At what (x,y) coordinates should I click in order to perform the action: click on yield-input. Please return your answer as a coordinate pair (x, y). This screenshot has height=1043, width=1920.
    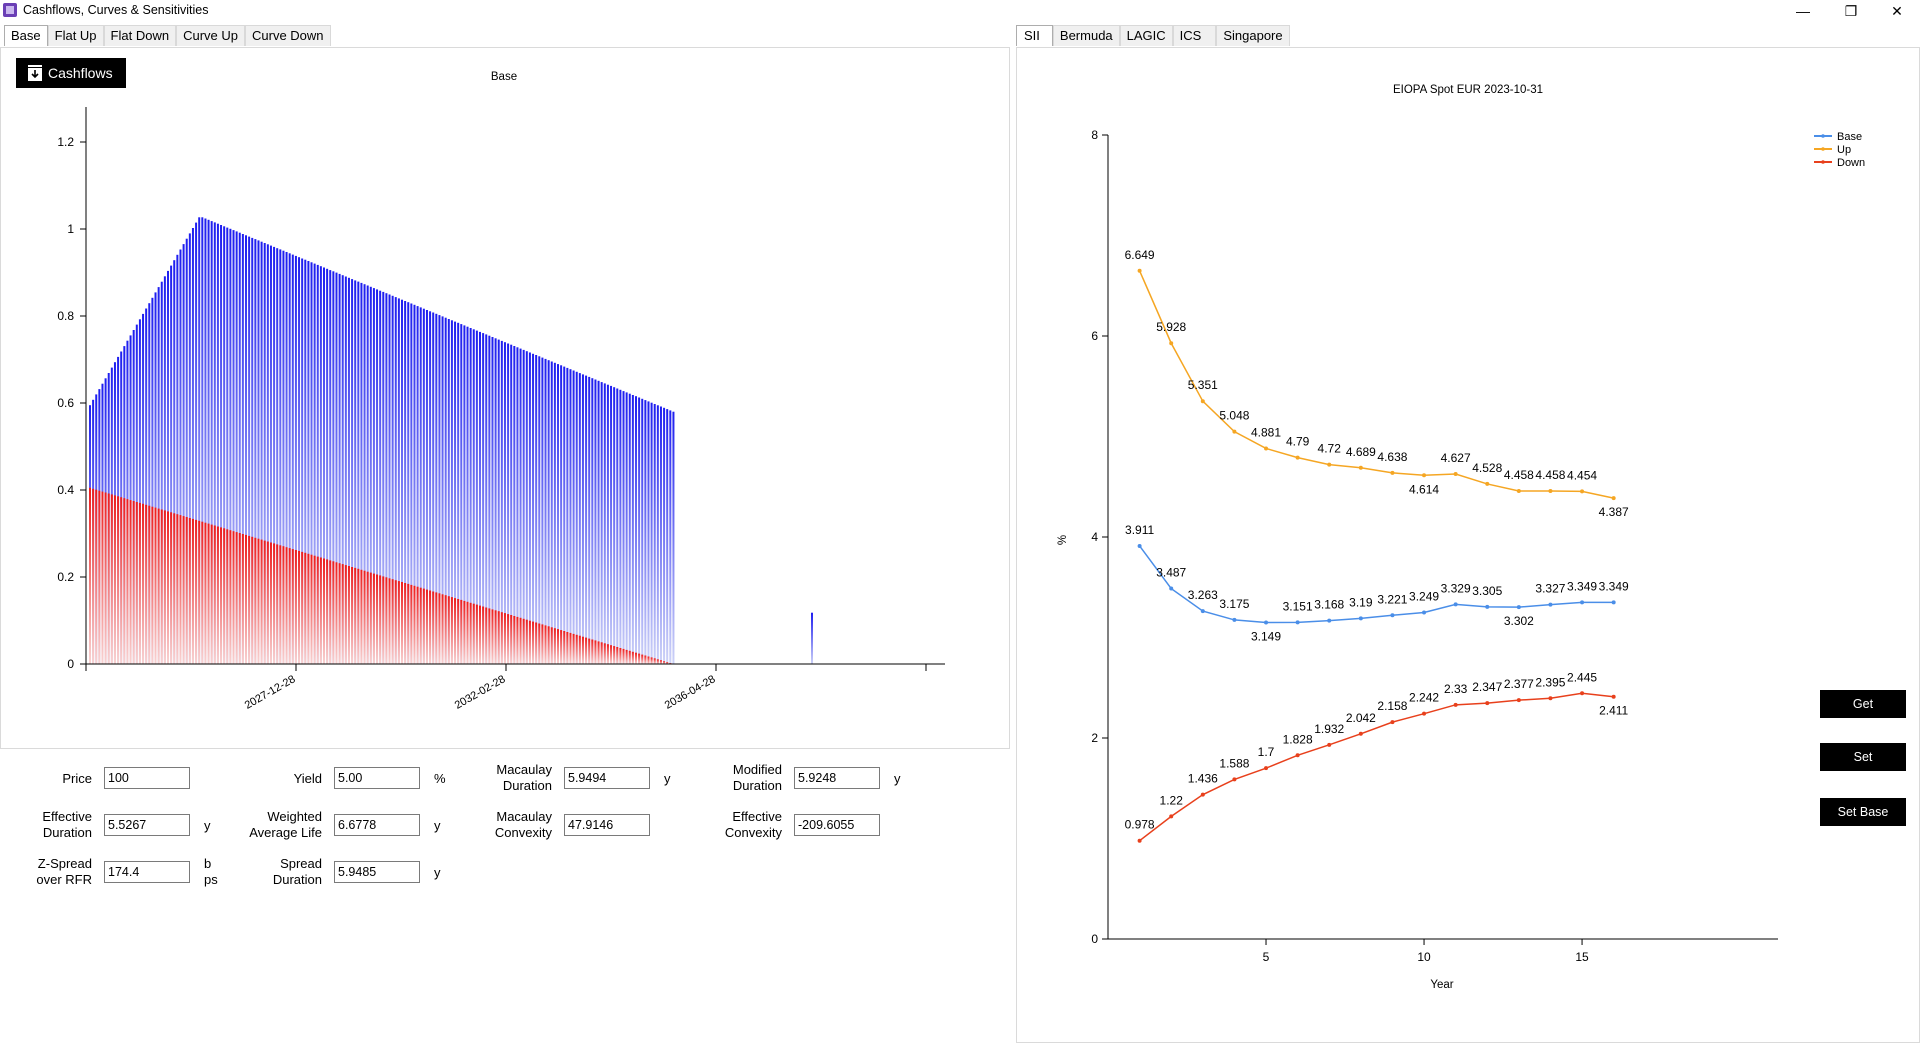
    Looking at the image, I should click on (377, 778).